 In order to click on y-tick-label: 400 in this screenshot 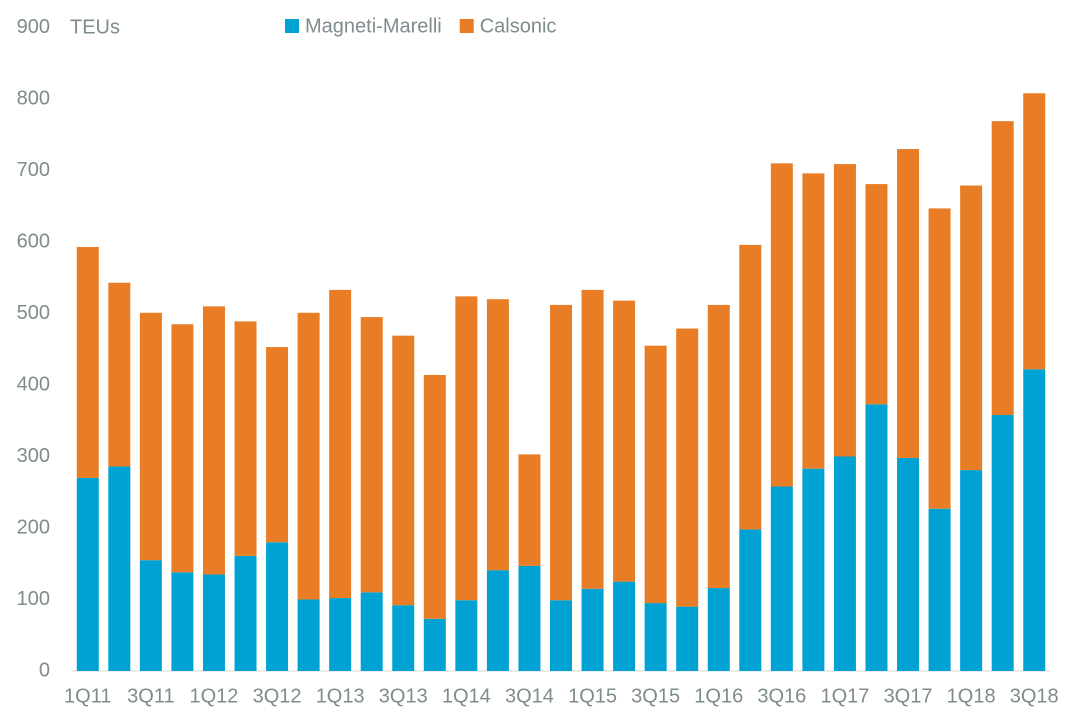, I will do `click(33, 384)`.